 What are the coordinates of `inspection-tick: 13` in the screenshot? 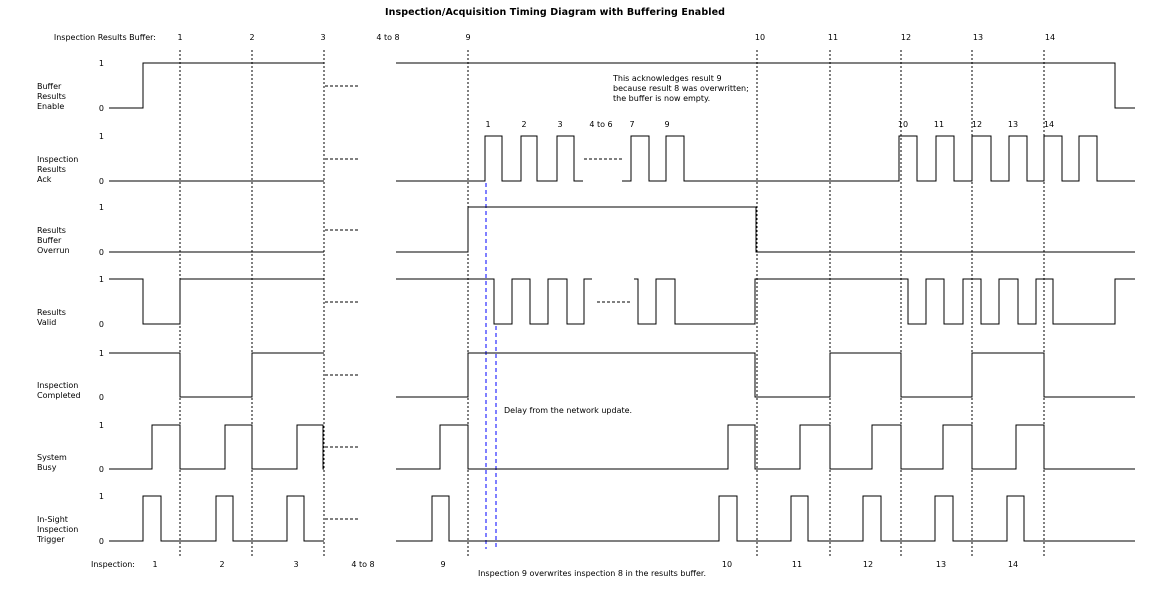 It's located at (941, 564).